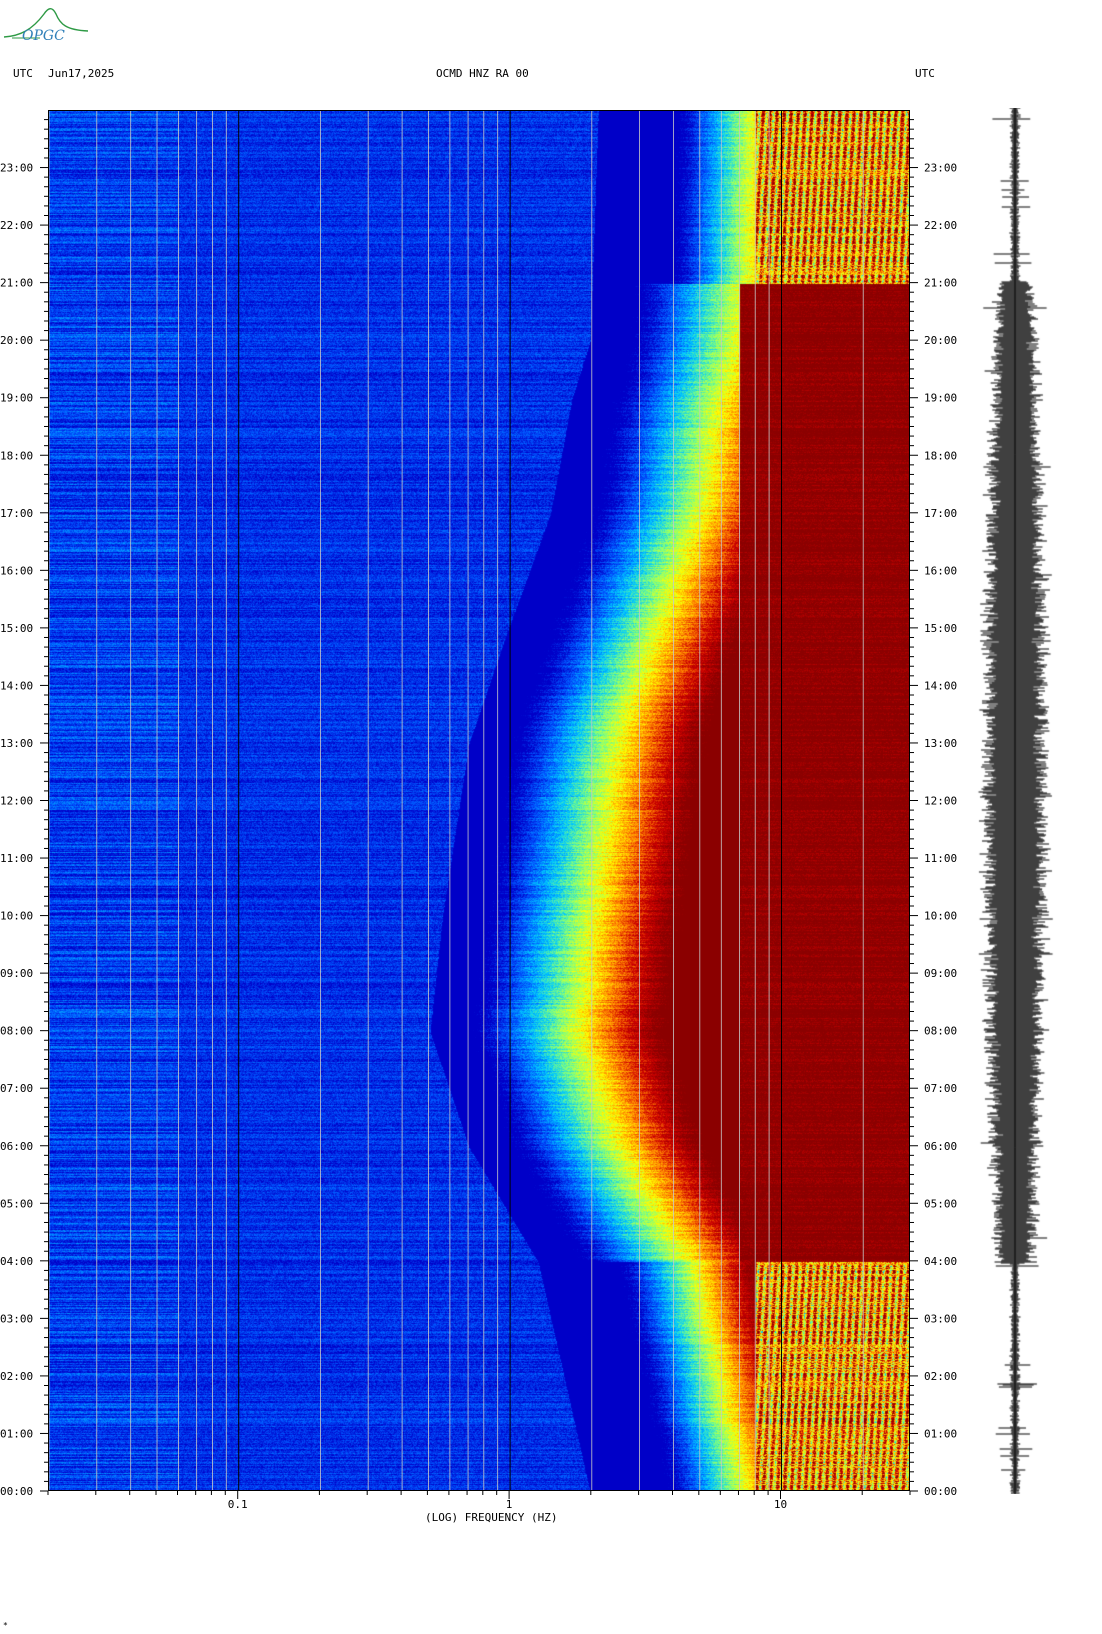  What do you see at coordinates (16, 225) in the screenshot?
I see `y-tick-label-left: 22:00` at bounding box center [16, 225].